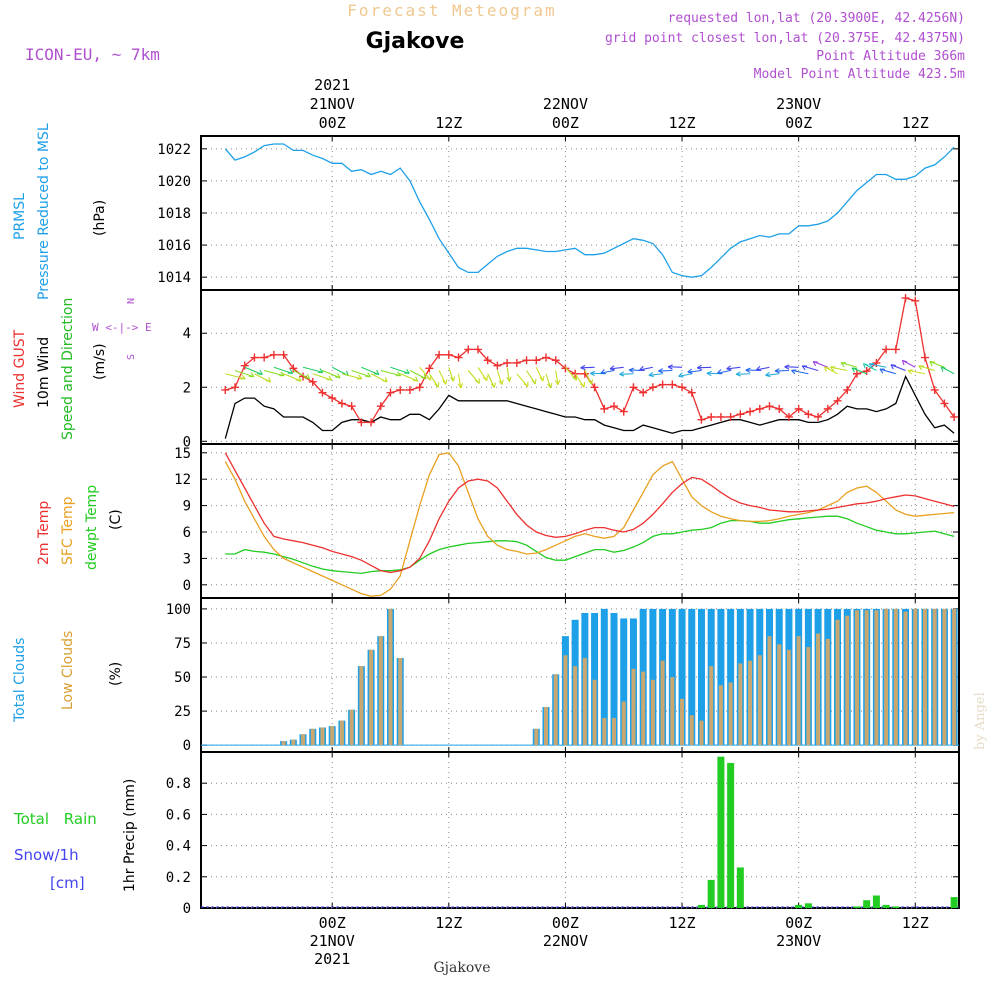 The width and height of the screenshot is (1000, 1000). I want to click on precip-ytick-label: 0.6, so click(178, 815).